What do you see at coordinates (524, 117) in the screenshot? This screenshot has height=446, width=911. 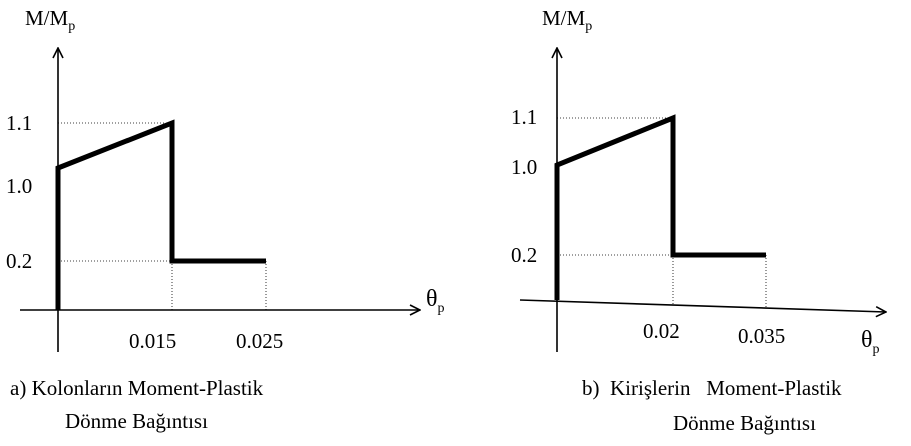 I see `panel-b-ytick-1-1: 1.1` at bounding box center [524, 117].